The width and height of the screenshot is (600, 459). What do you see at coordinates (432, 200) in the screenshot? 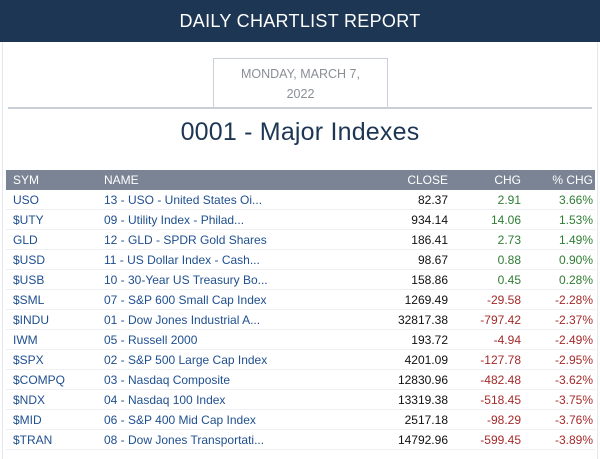
I see `close-value: 82.37` at bounding box center [432, 200].